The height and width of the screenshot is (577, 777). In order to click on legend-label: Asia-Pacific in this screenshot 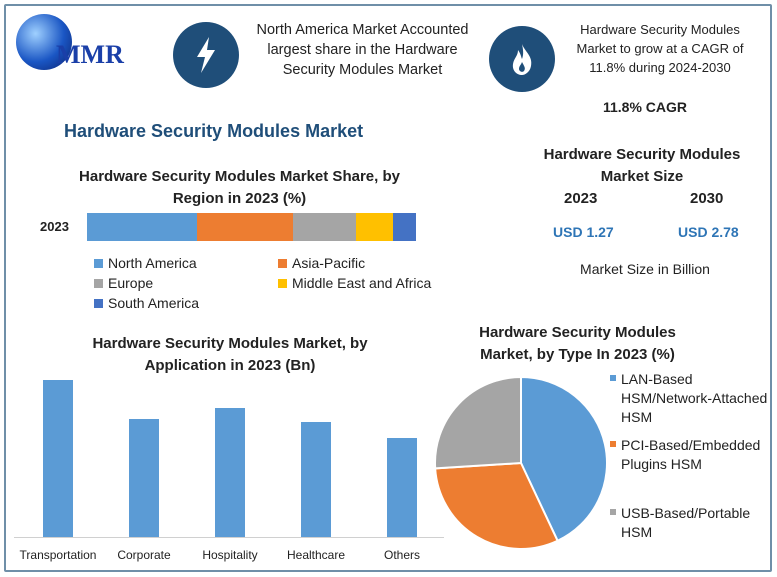, I will do `click(329, 263)`.